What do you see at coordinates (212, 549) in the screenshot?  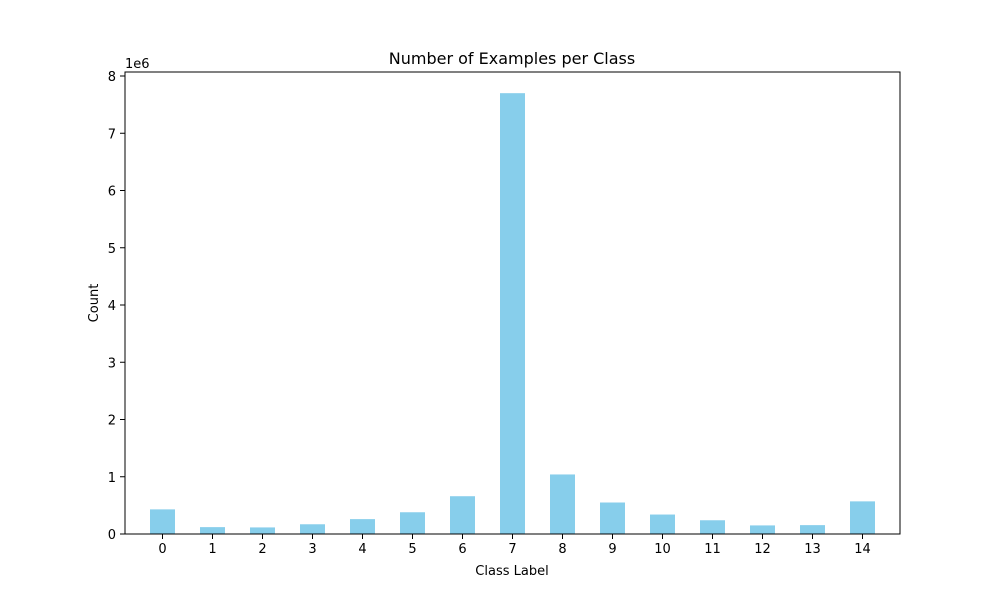 I see `x-tick-label: 1` at bounding box center [212, 549].